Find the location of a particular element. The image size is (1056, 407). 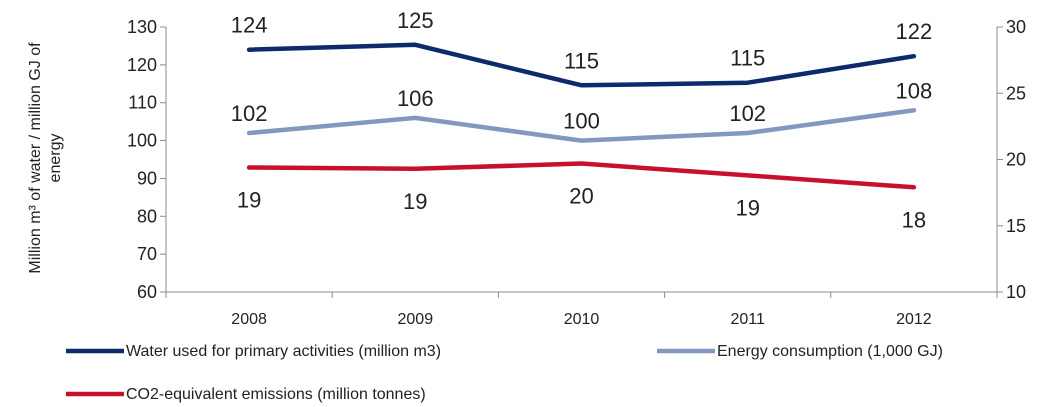

x-tick-label: 2008 is located at coordinates (249, 319).